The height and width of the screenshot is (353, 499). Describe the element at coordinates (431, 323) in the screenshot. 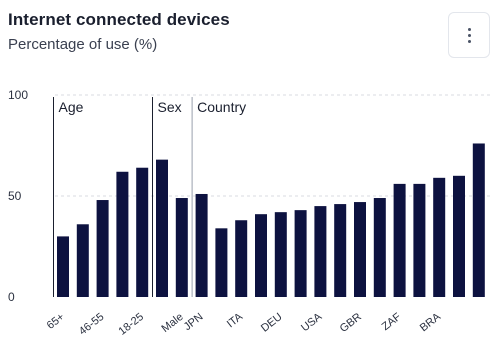

I see `x-tick-label: BRA` at that location.